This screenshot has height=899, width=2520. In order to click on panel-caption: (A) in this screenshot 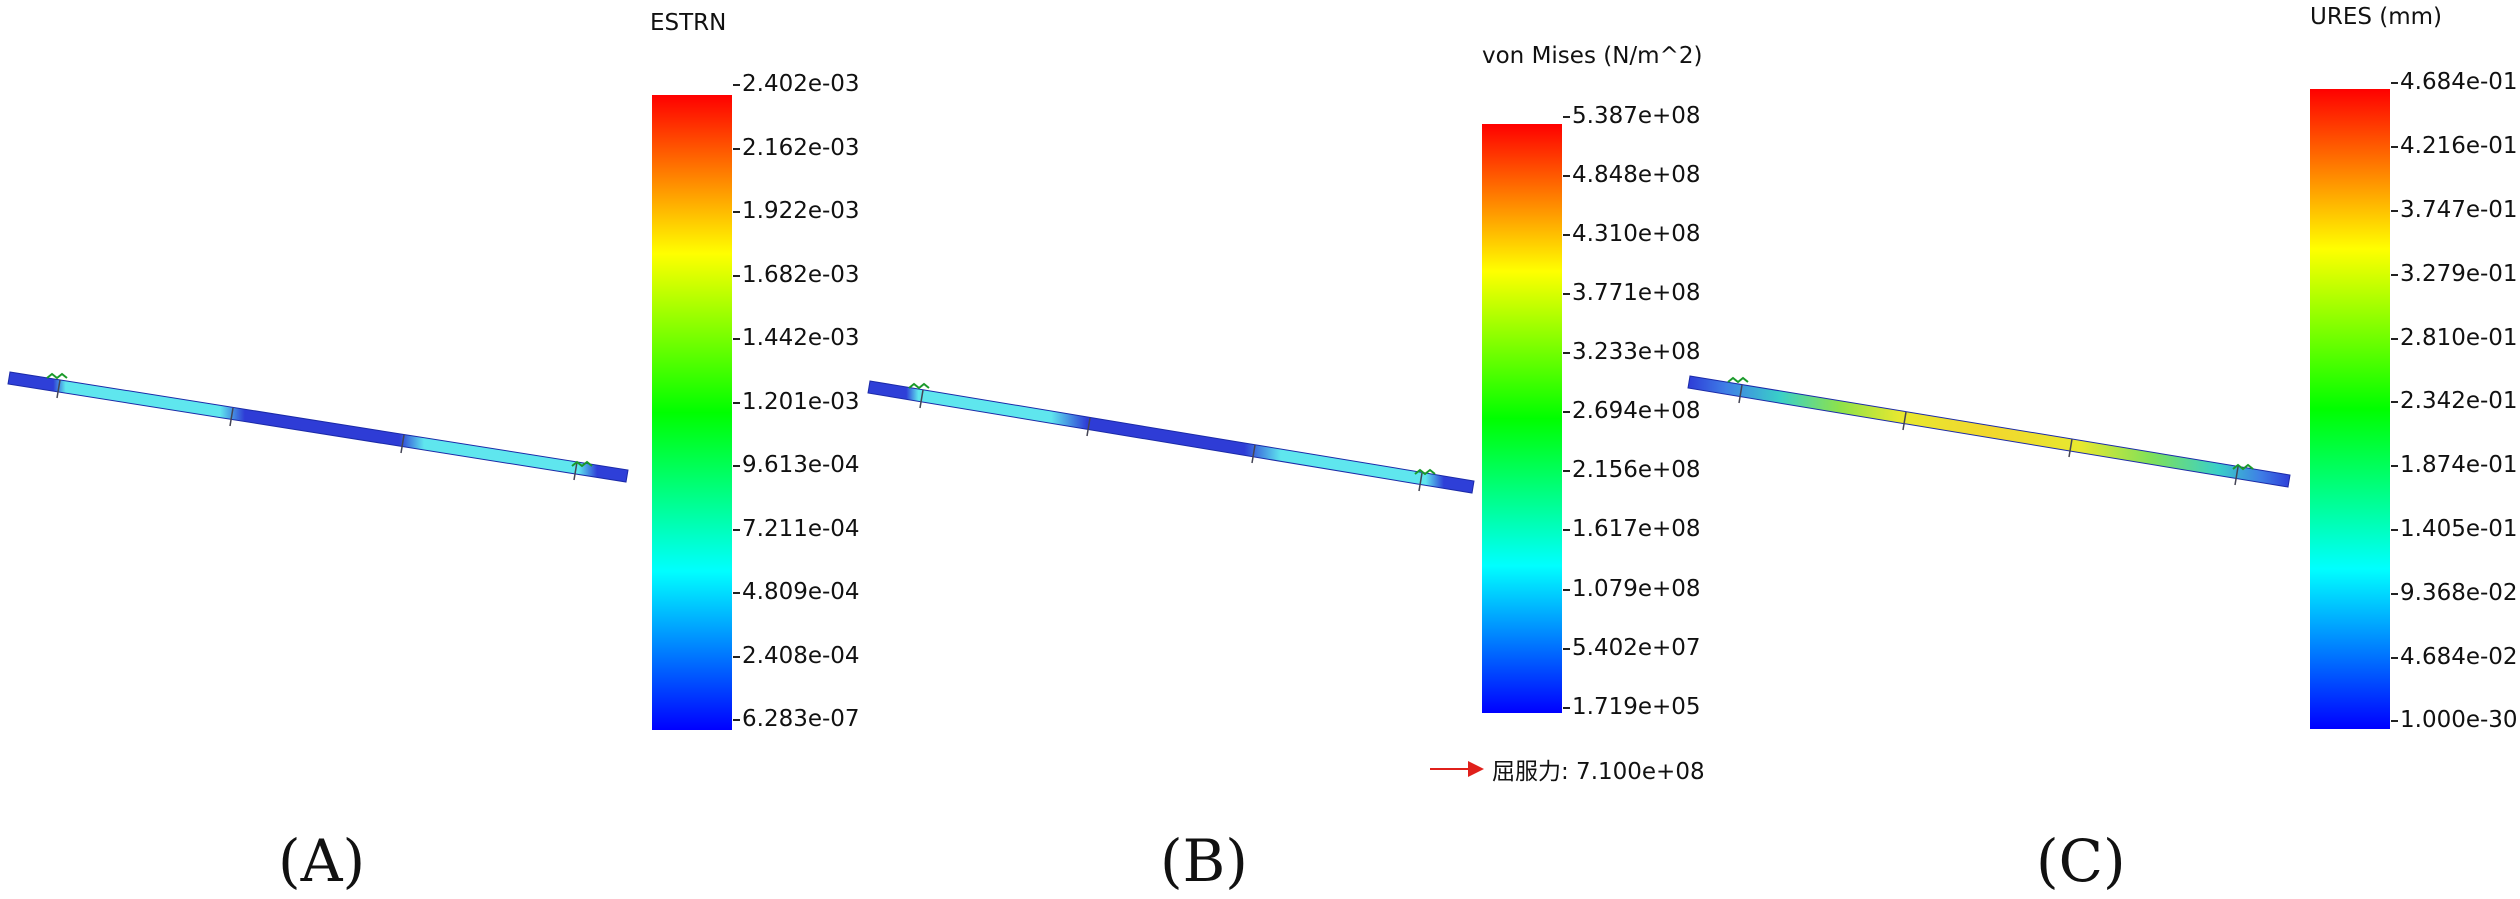, I will do `click(322, 861)`.